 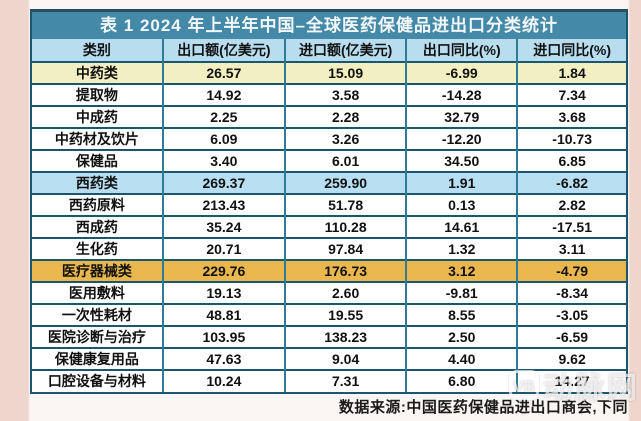 I want to click on value-cell: 14.61, so click(x=461, y=226).